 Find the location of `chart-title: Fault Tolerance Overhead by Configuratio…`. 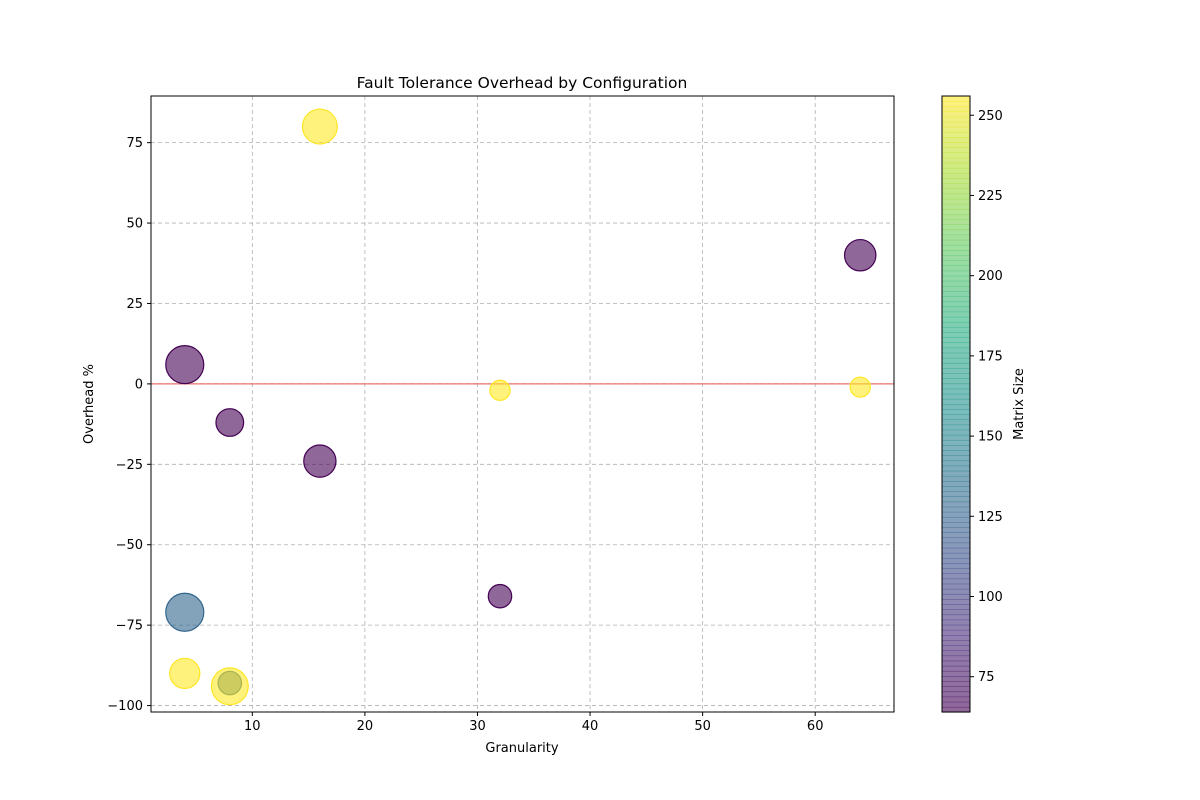

chart-title: Fault Tolerance Overhead by Configuratio… is located at coordinates (522, 83).